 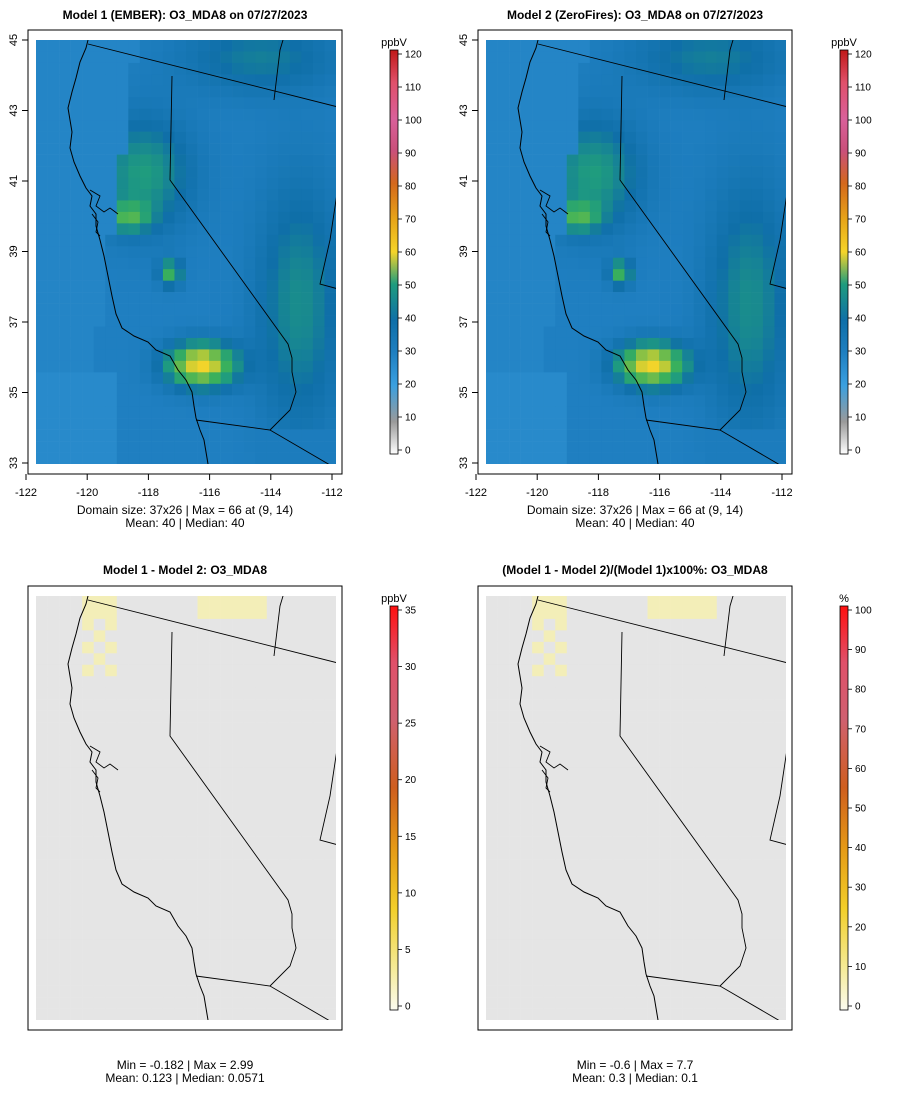 I want to click on colorbar-tick-label: 70, so click(x=861, y=729).